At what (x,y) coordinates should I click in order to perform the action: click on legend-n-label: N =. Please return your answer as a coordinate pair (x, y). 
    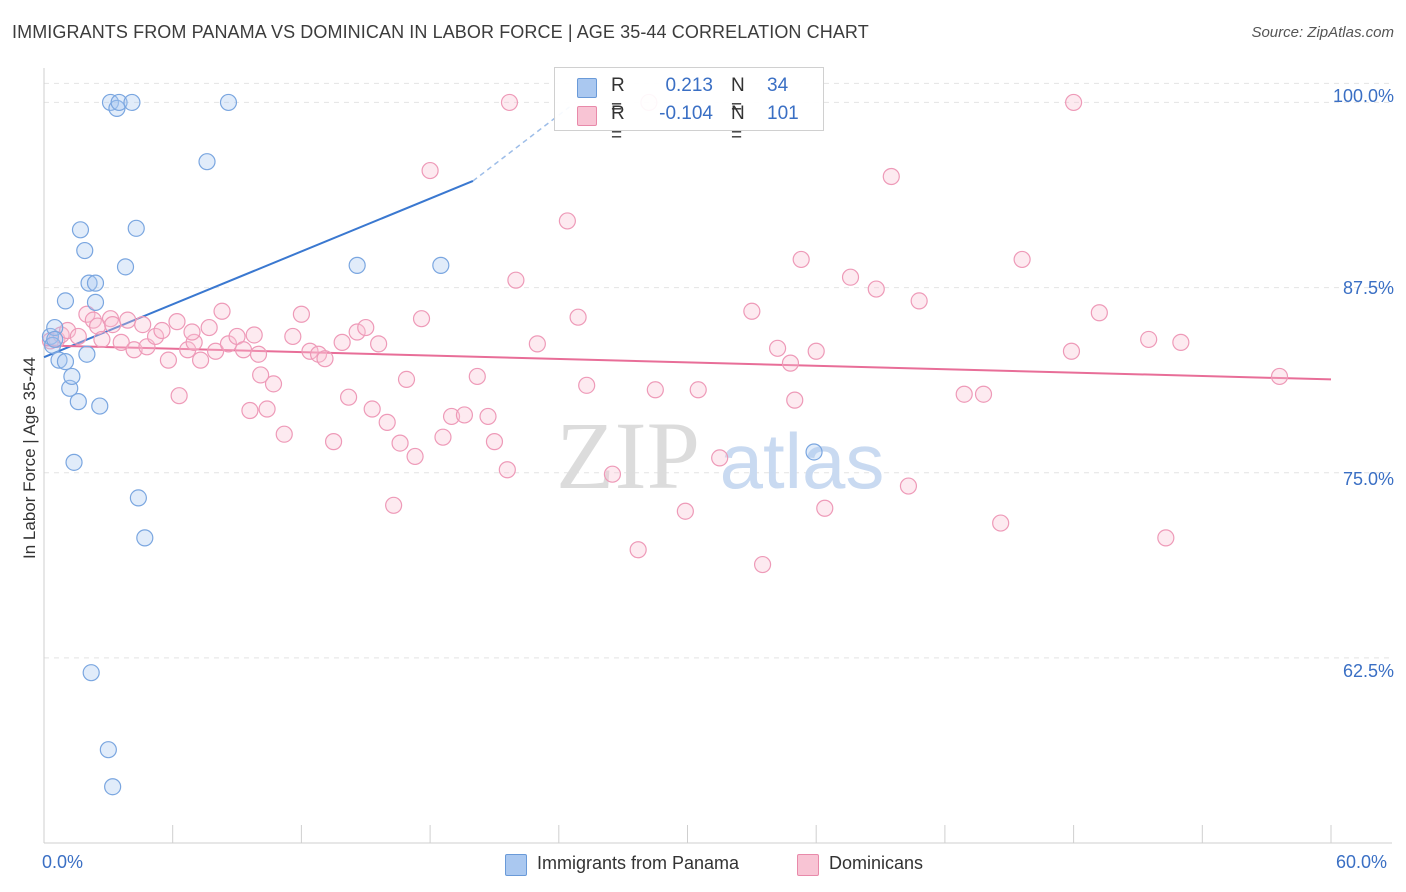
    Looking at the image, I should click on (738, 96).